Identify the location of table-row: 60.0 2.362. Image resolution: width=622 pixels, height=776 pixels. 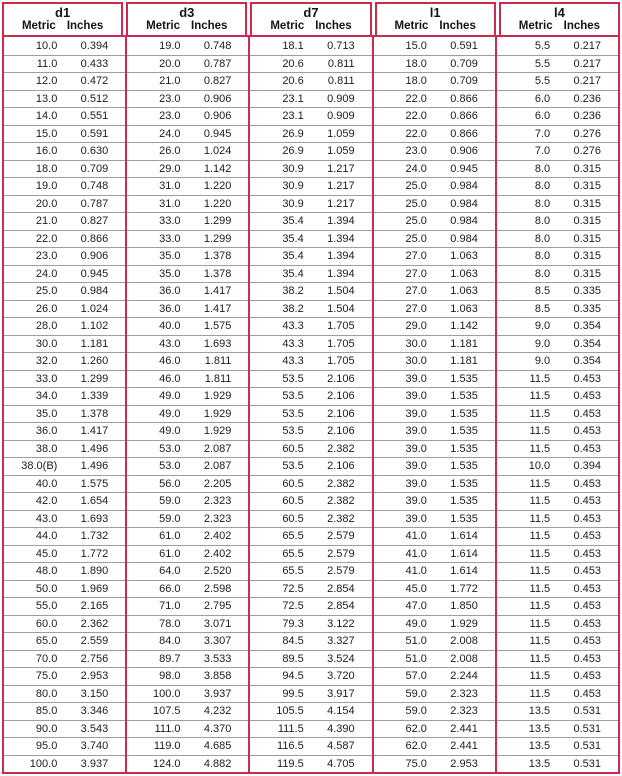
(65, 623).